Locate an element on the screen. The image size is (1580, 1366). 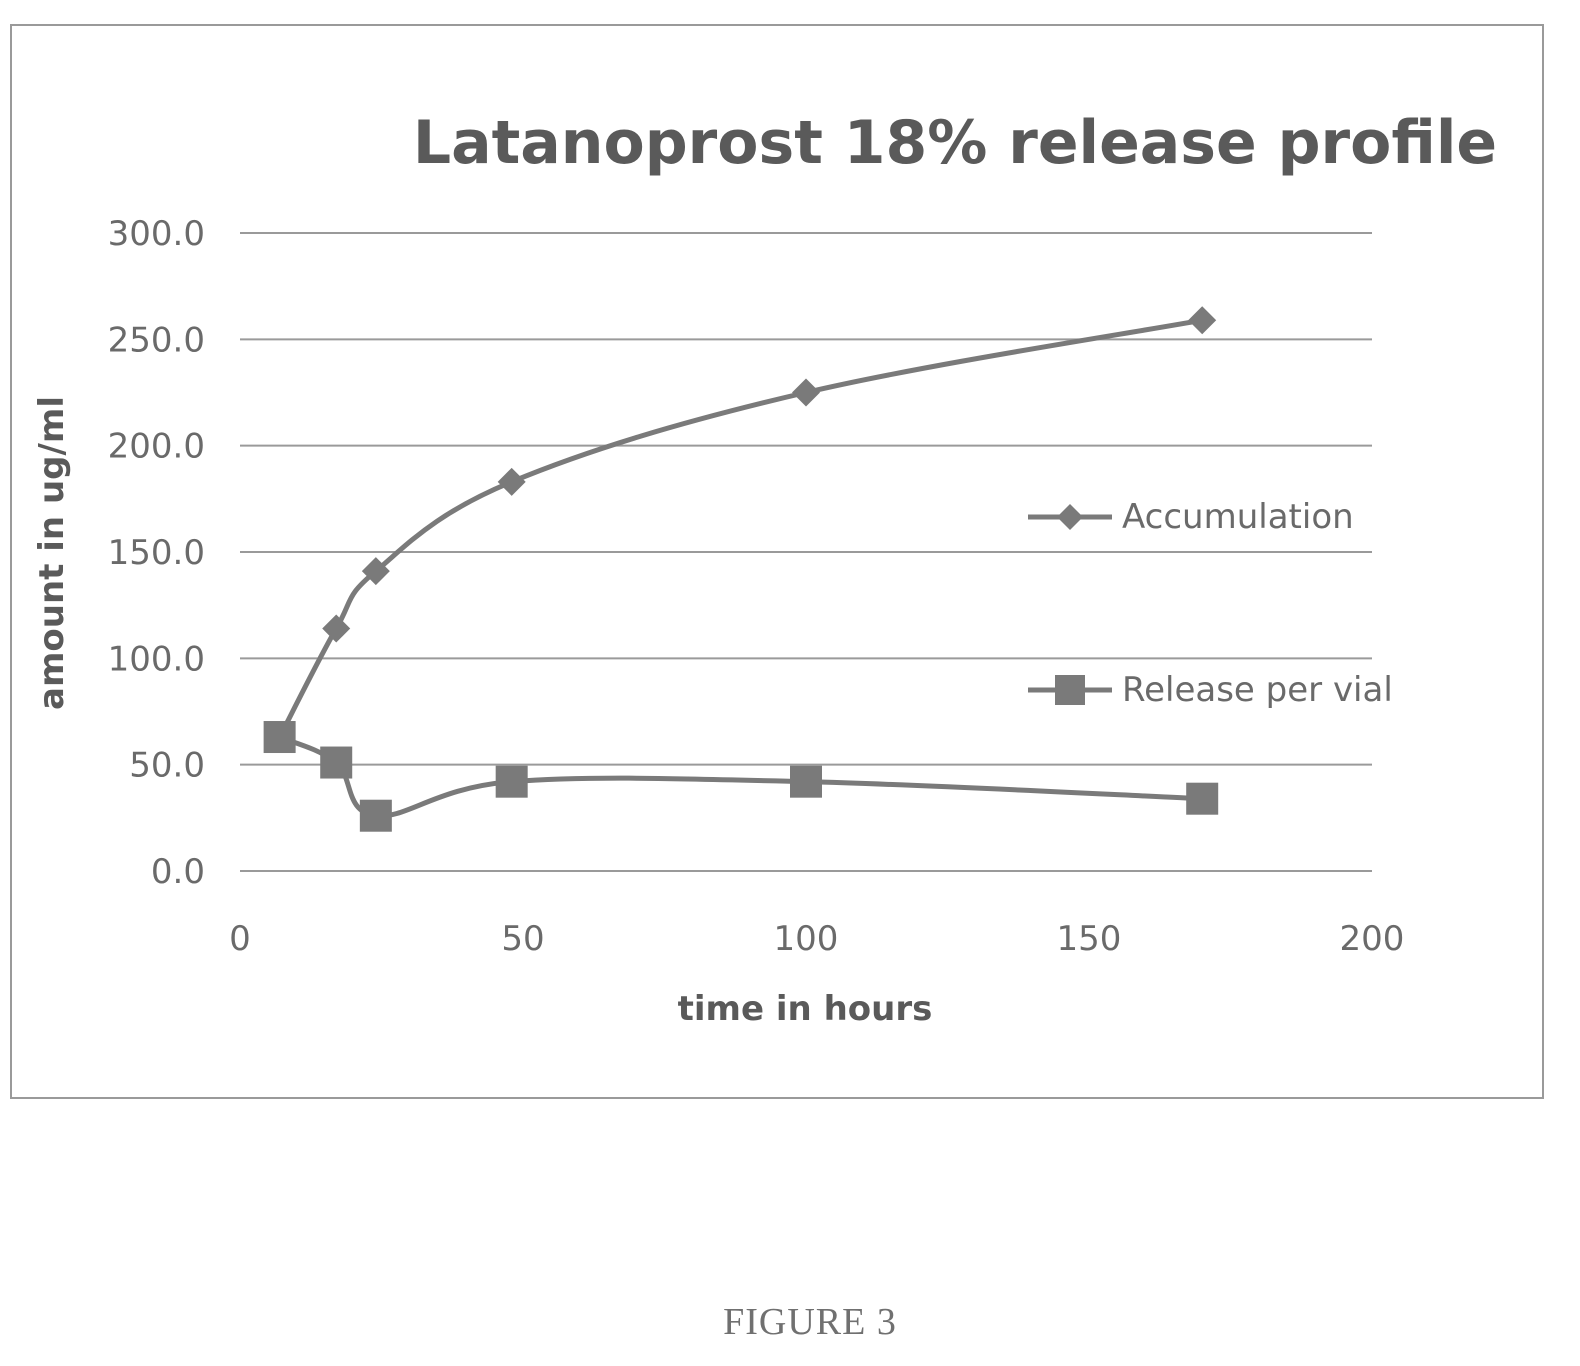
x-tick-label: 150 is located at coordinates (1089, 939).